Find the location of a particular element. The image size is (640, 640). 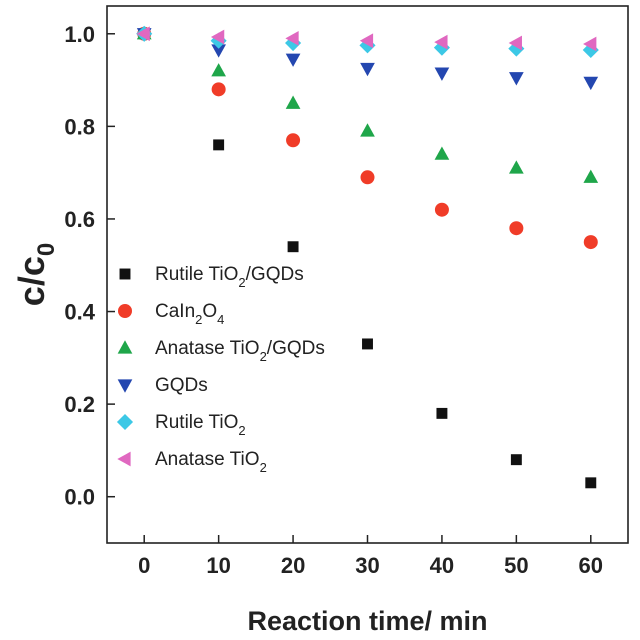

y-tick-label: 0.6 is located at coordinates (79, 219).